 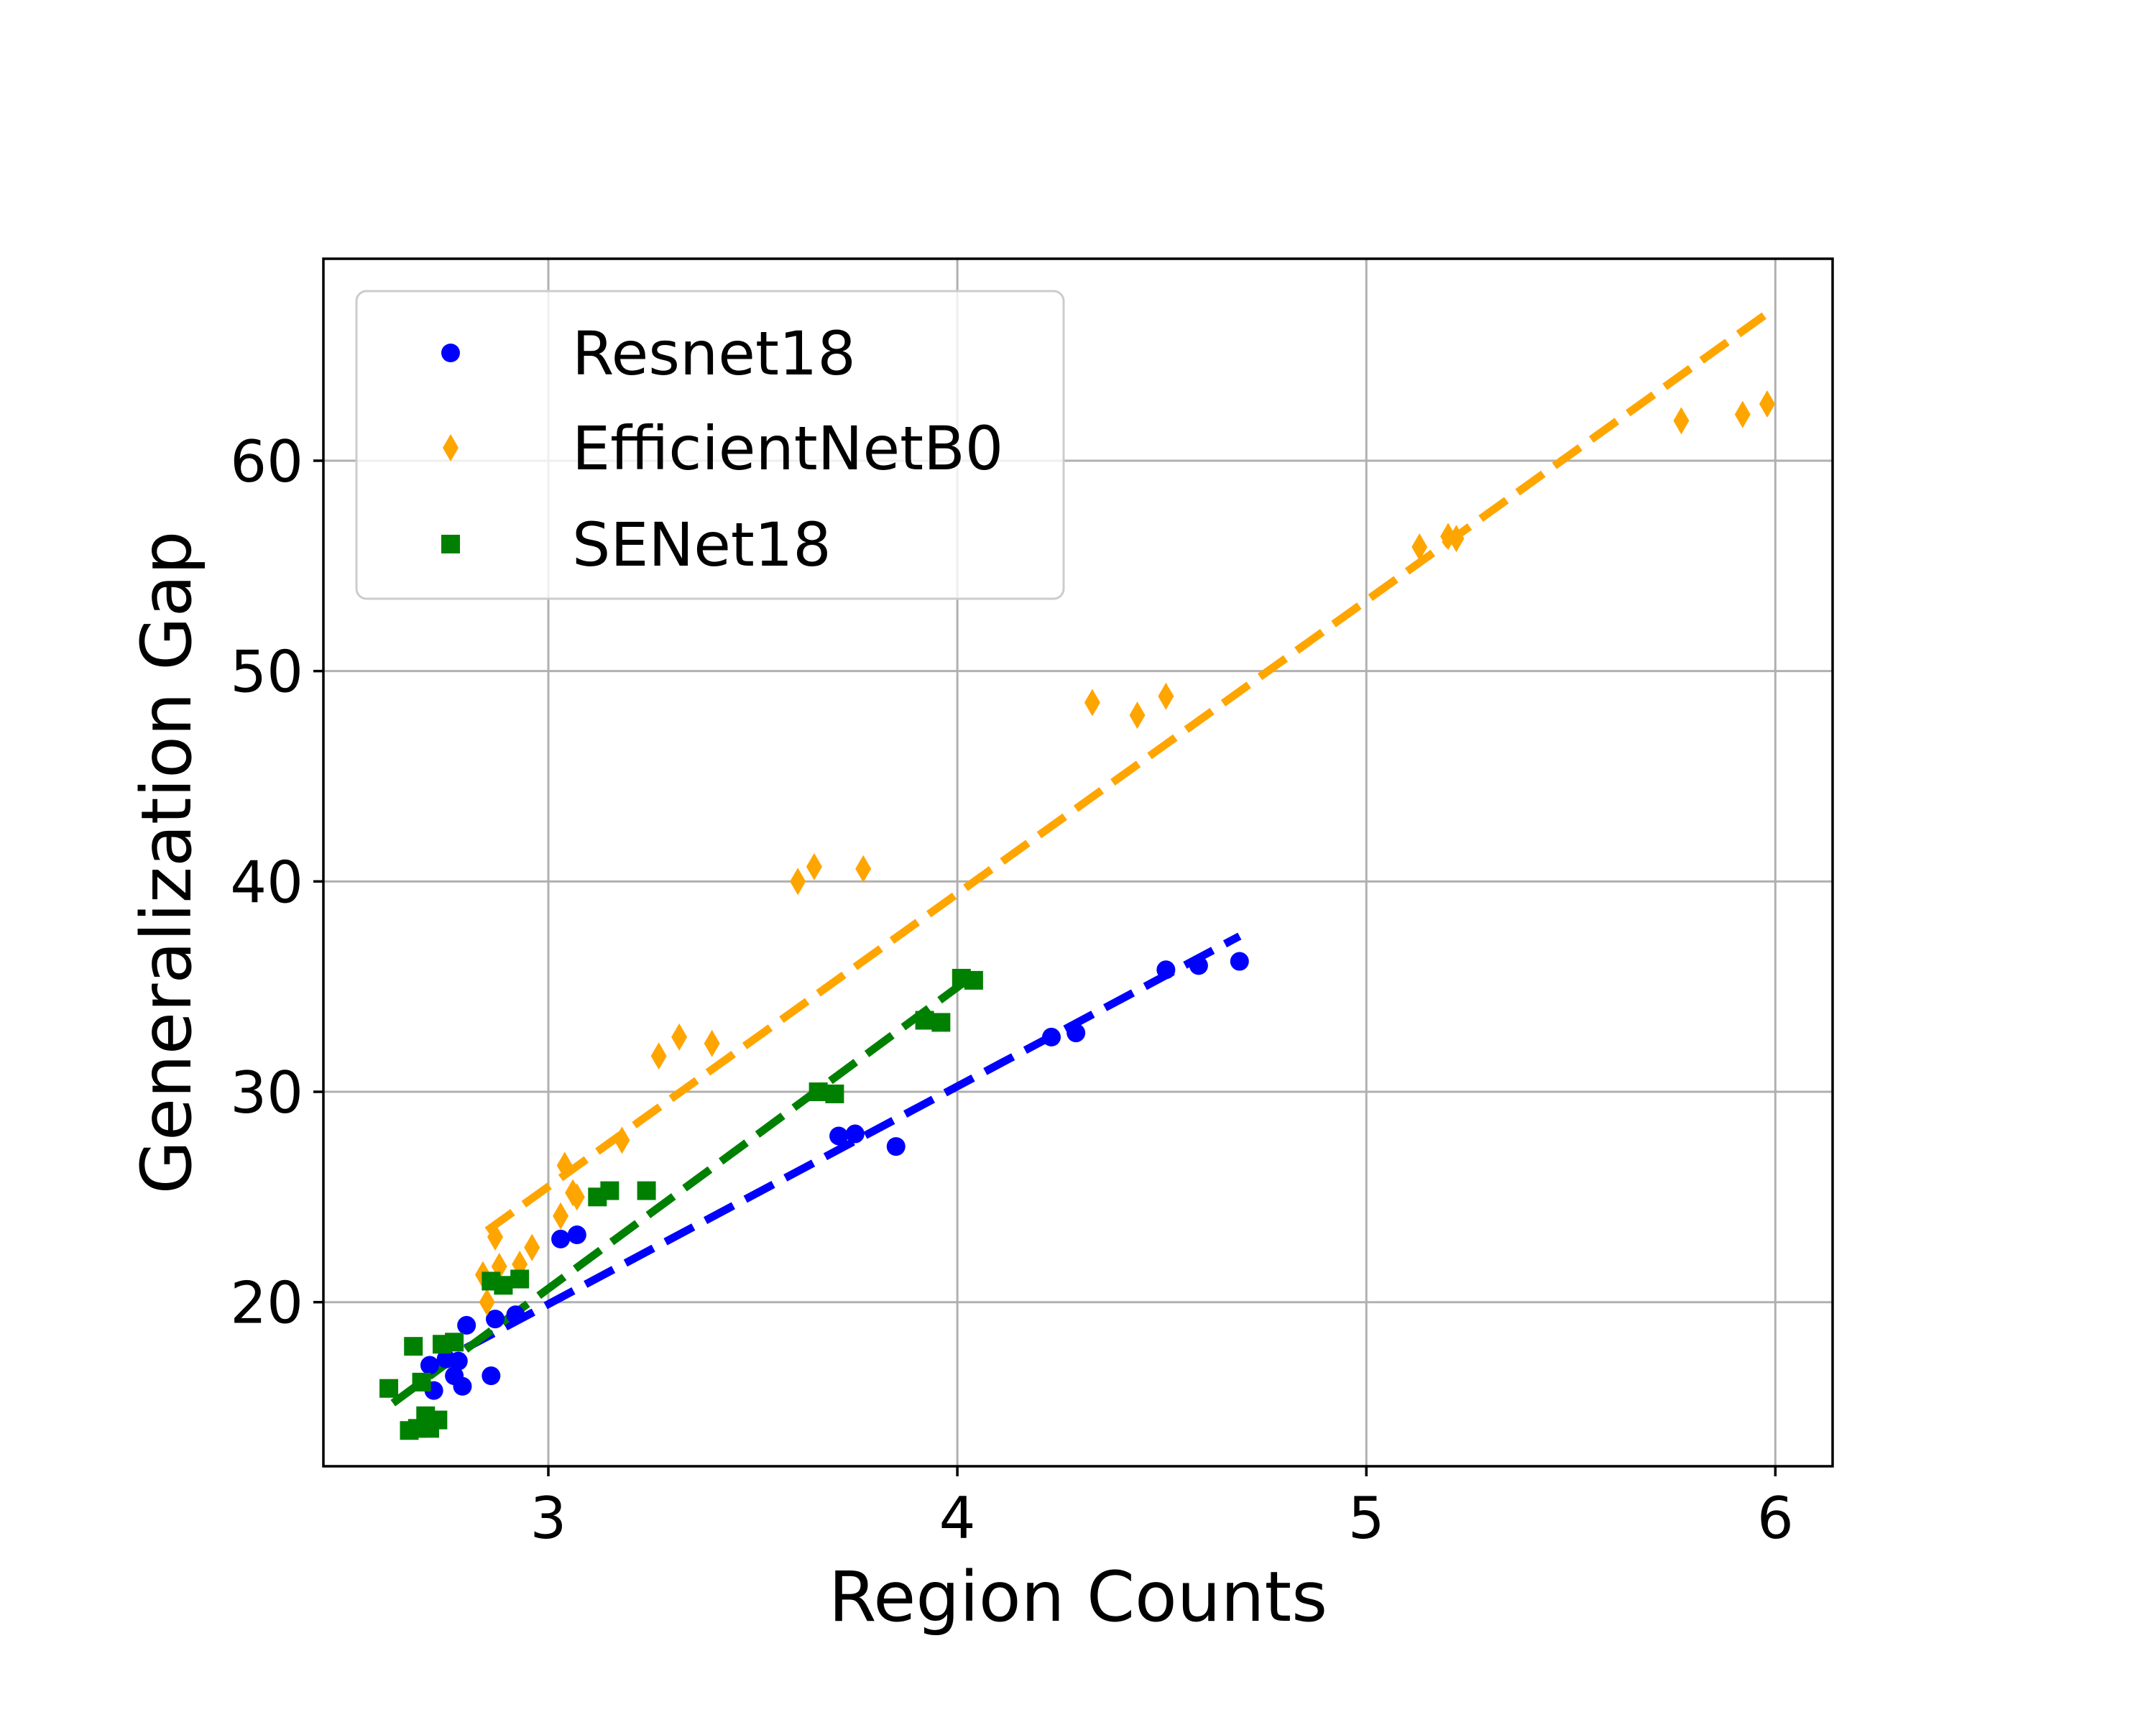 I want to click on y-tick-label: 60, so click(x=266, y=461).